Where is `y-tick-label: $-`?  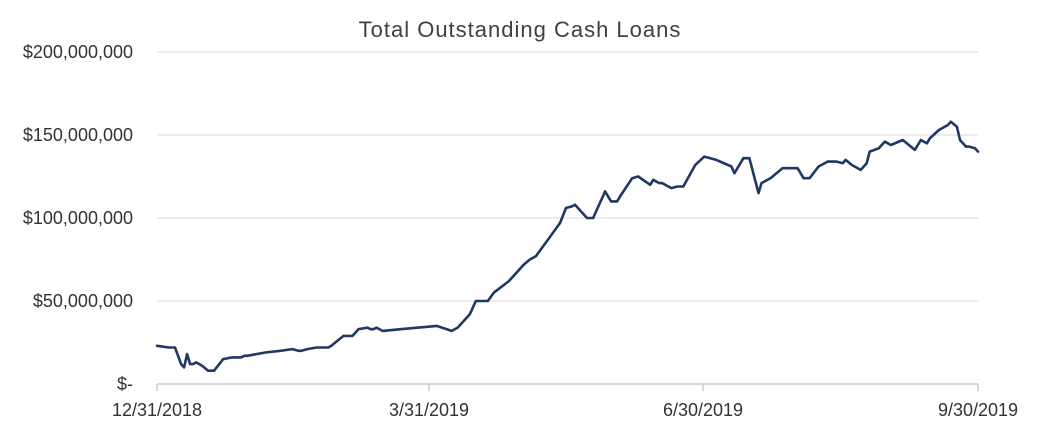 y-tick-label: $- is located at coordinates (125, 384).